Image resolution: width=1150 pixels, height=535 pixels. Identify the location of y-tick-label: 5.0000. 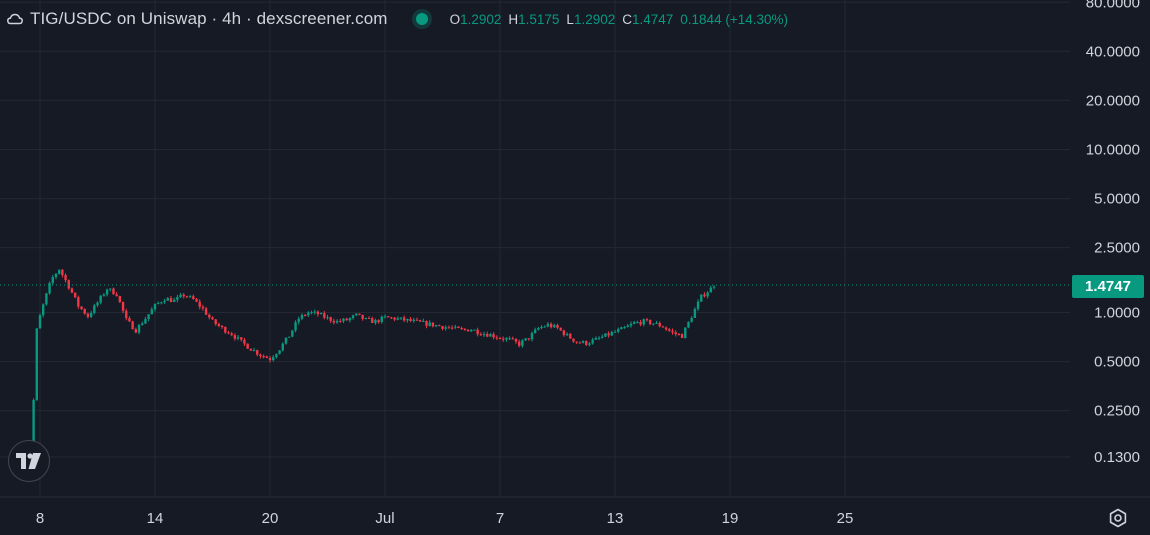
(1117, 199).